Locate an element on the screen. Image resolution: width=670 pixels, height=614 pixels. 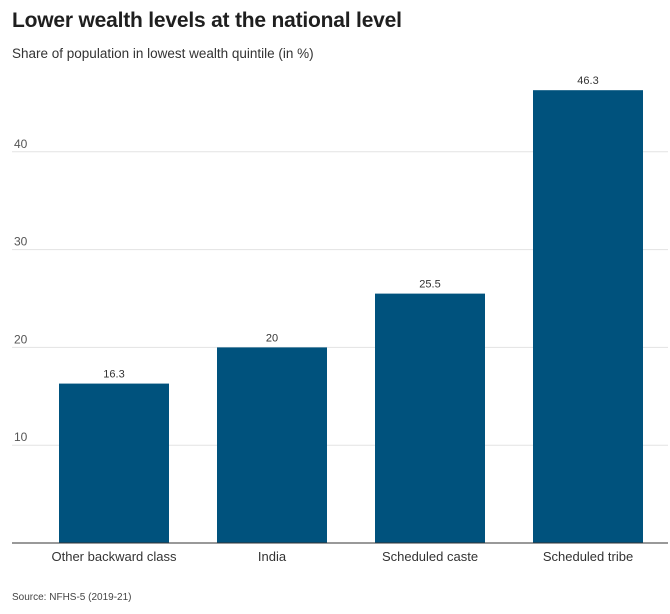
source-note: Source: NFHS-5 (2019-21) is located at coordinates (72, 597).